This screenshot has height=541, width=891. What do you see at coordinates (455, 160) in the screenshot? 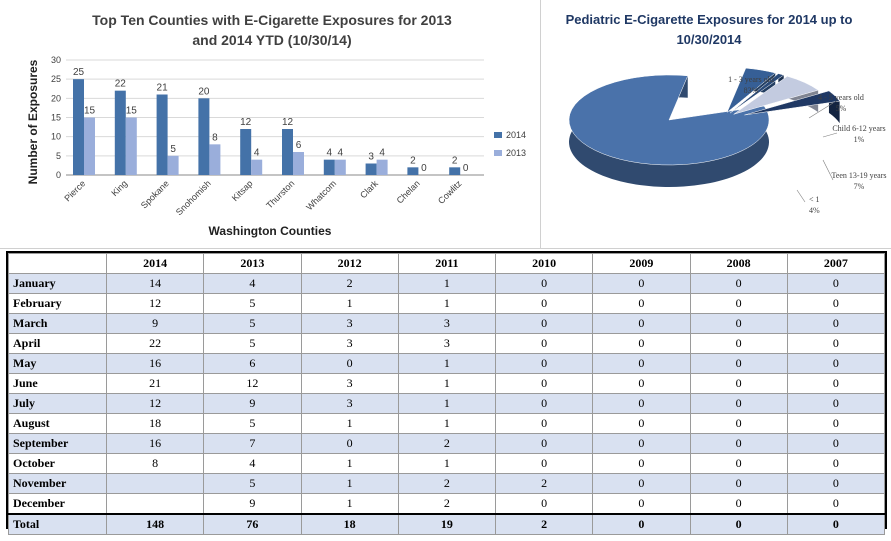
I see `bar-value-label: 2` at bounding box center [455, 160].